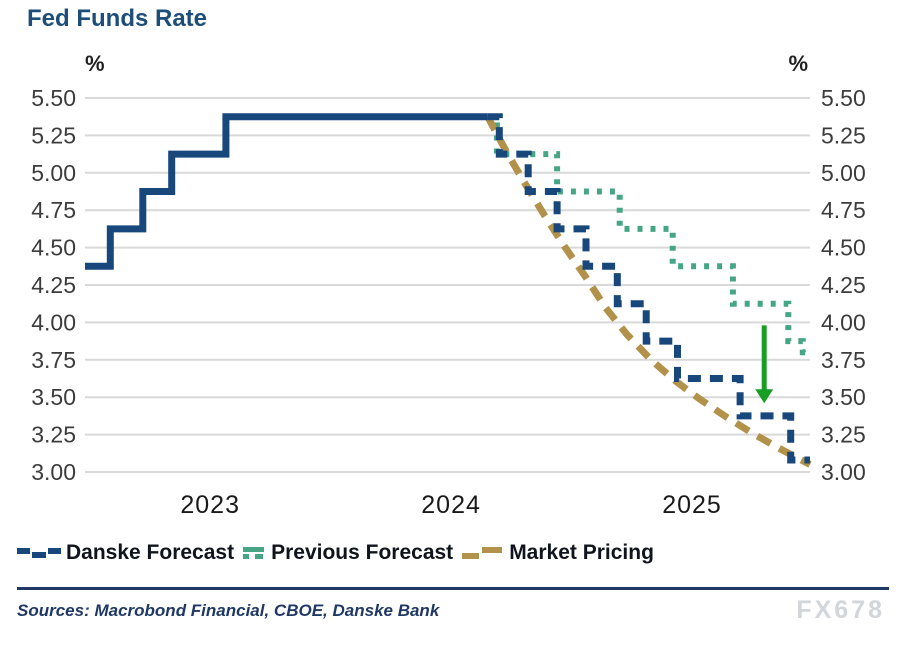  What do you see at coordinates (581, 552) in the screenshot?
I see `legend-label-market-pricing: Market Pricing` at bounding box center [581, 552].